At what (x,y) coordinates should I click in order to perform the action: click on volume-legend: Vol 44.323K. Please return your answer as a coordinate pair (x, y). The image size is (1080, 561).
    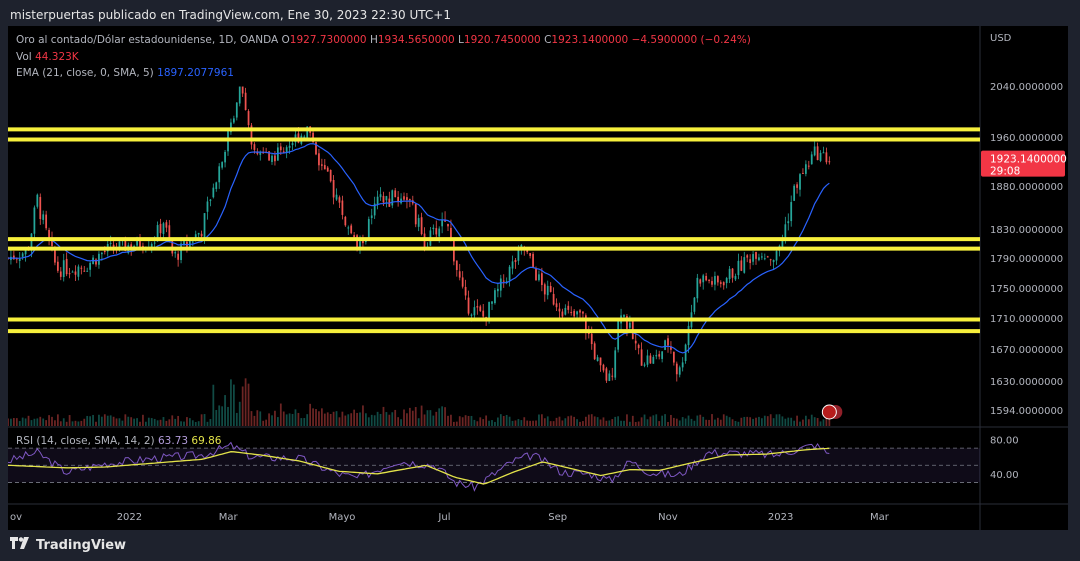
    Looking at the image, I should click on (47, 57).